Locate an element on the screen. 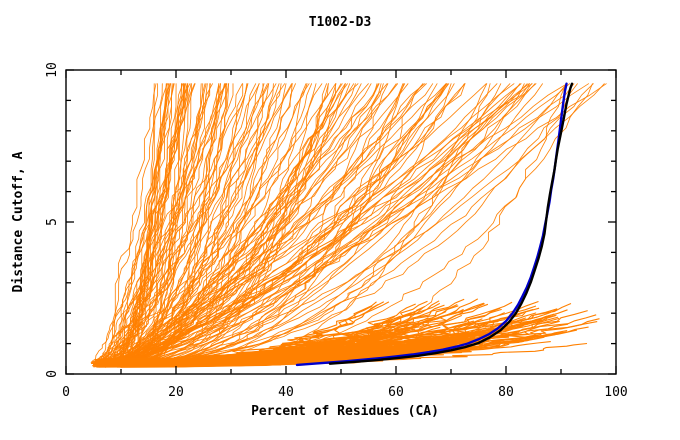  x-tick-label: 20 is located at coordinates (176, 392).